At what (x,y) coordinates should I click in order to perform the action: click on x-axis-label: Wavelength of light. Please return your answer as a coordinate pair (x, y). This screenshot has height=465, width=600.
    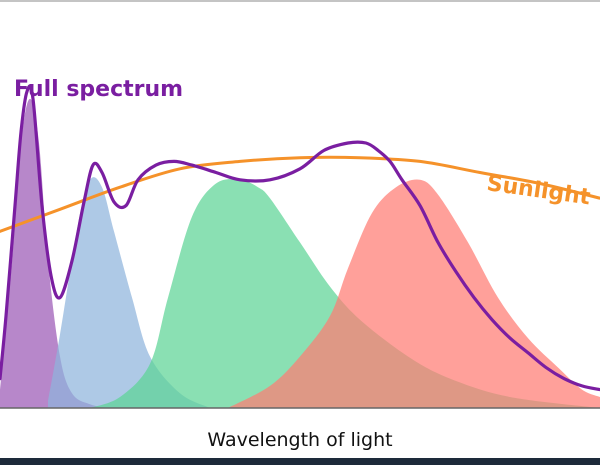
    Looking at the image, I should click on (299, 440).